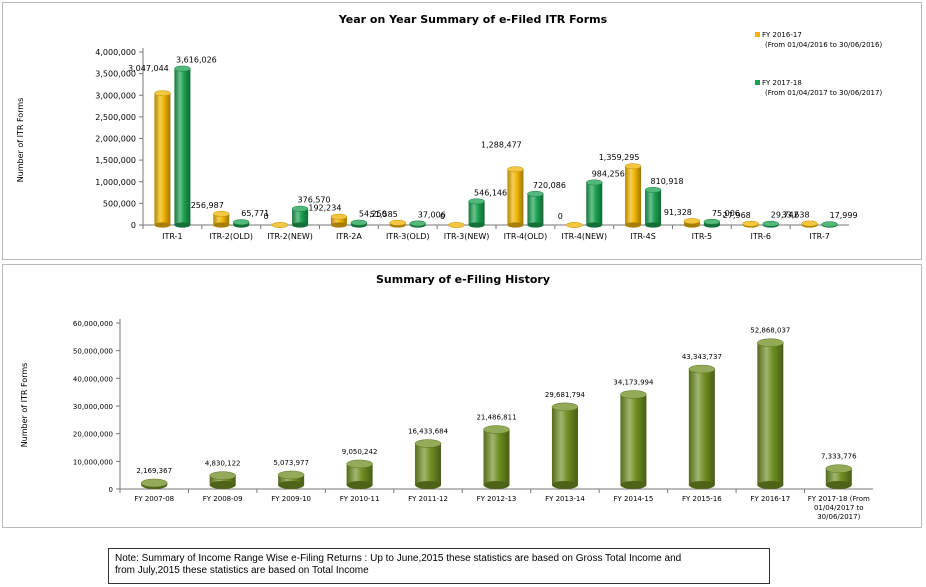  I want to click on chart1-x-tick-label: ITR-3(OLD), so click(408, 236).